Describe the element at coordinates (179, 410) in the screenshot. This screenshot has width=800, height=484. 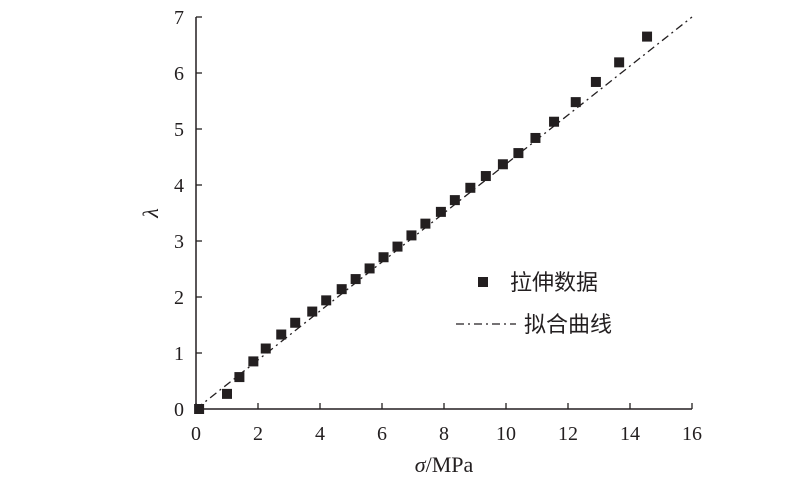
I see `y-tick-label: 0` at that location.